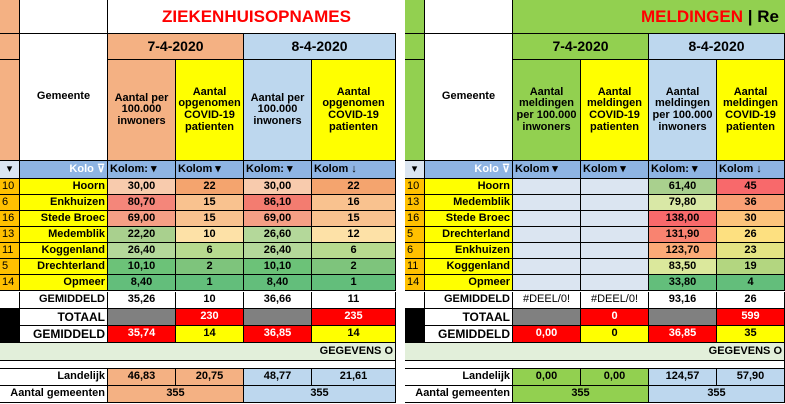  Describe the element at coordinates (142, 317) in the screenshot. I see `totaal-a` at that location.